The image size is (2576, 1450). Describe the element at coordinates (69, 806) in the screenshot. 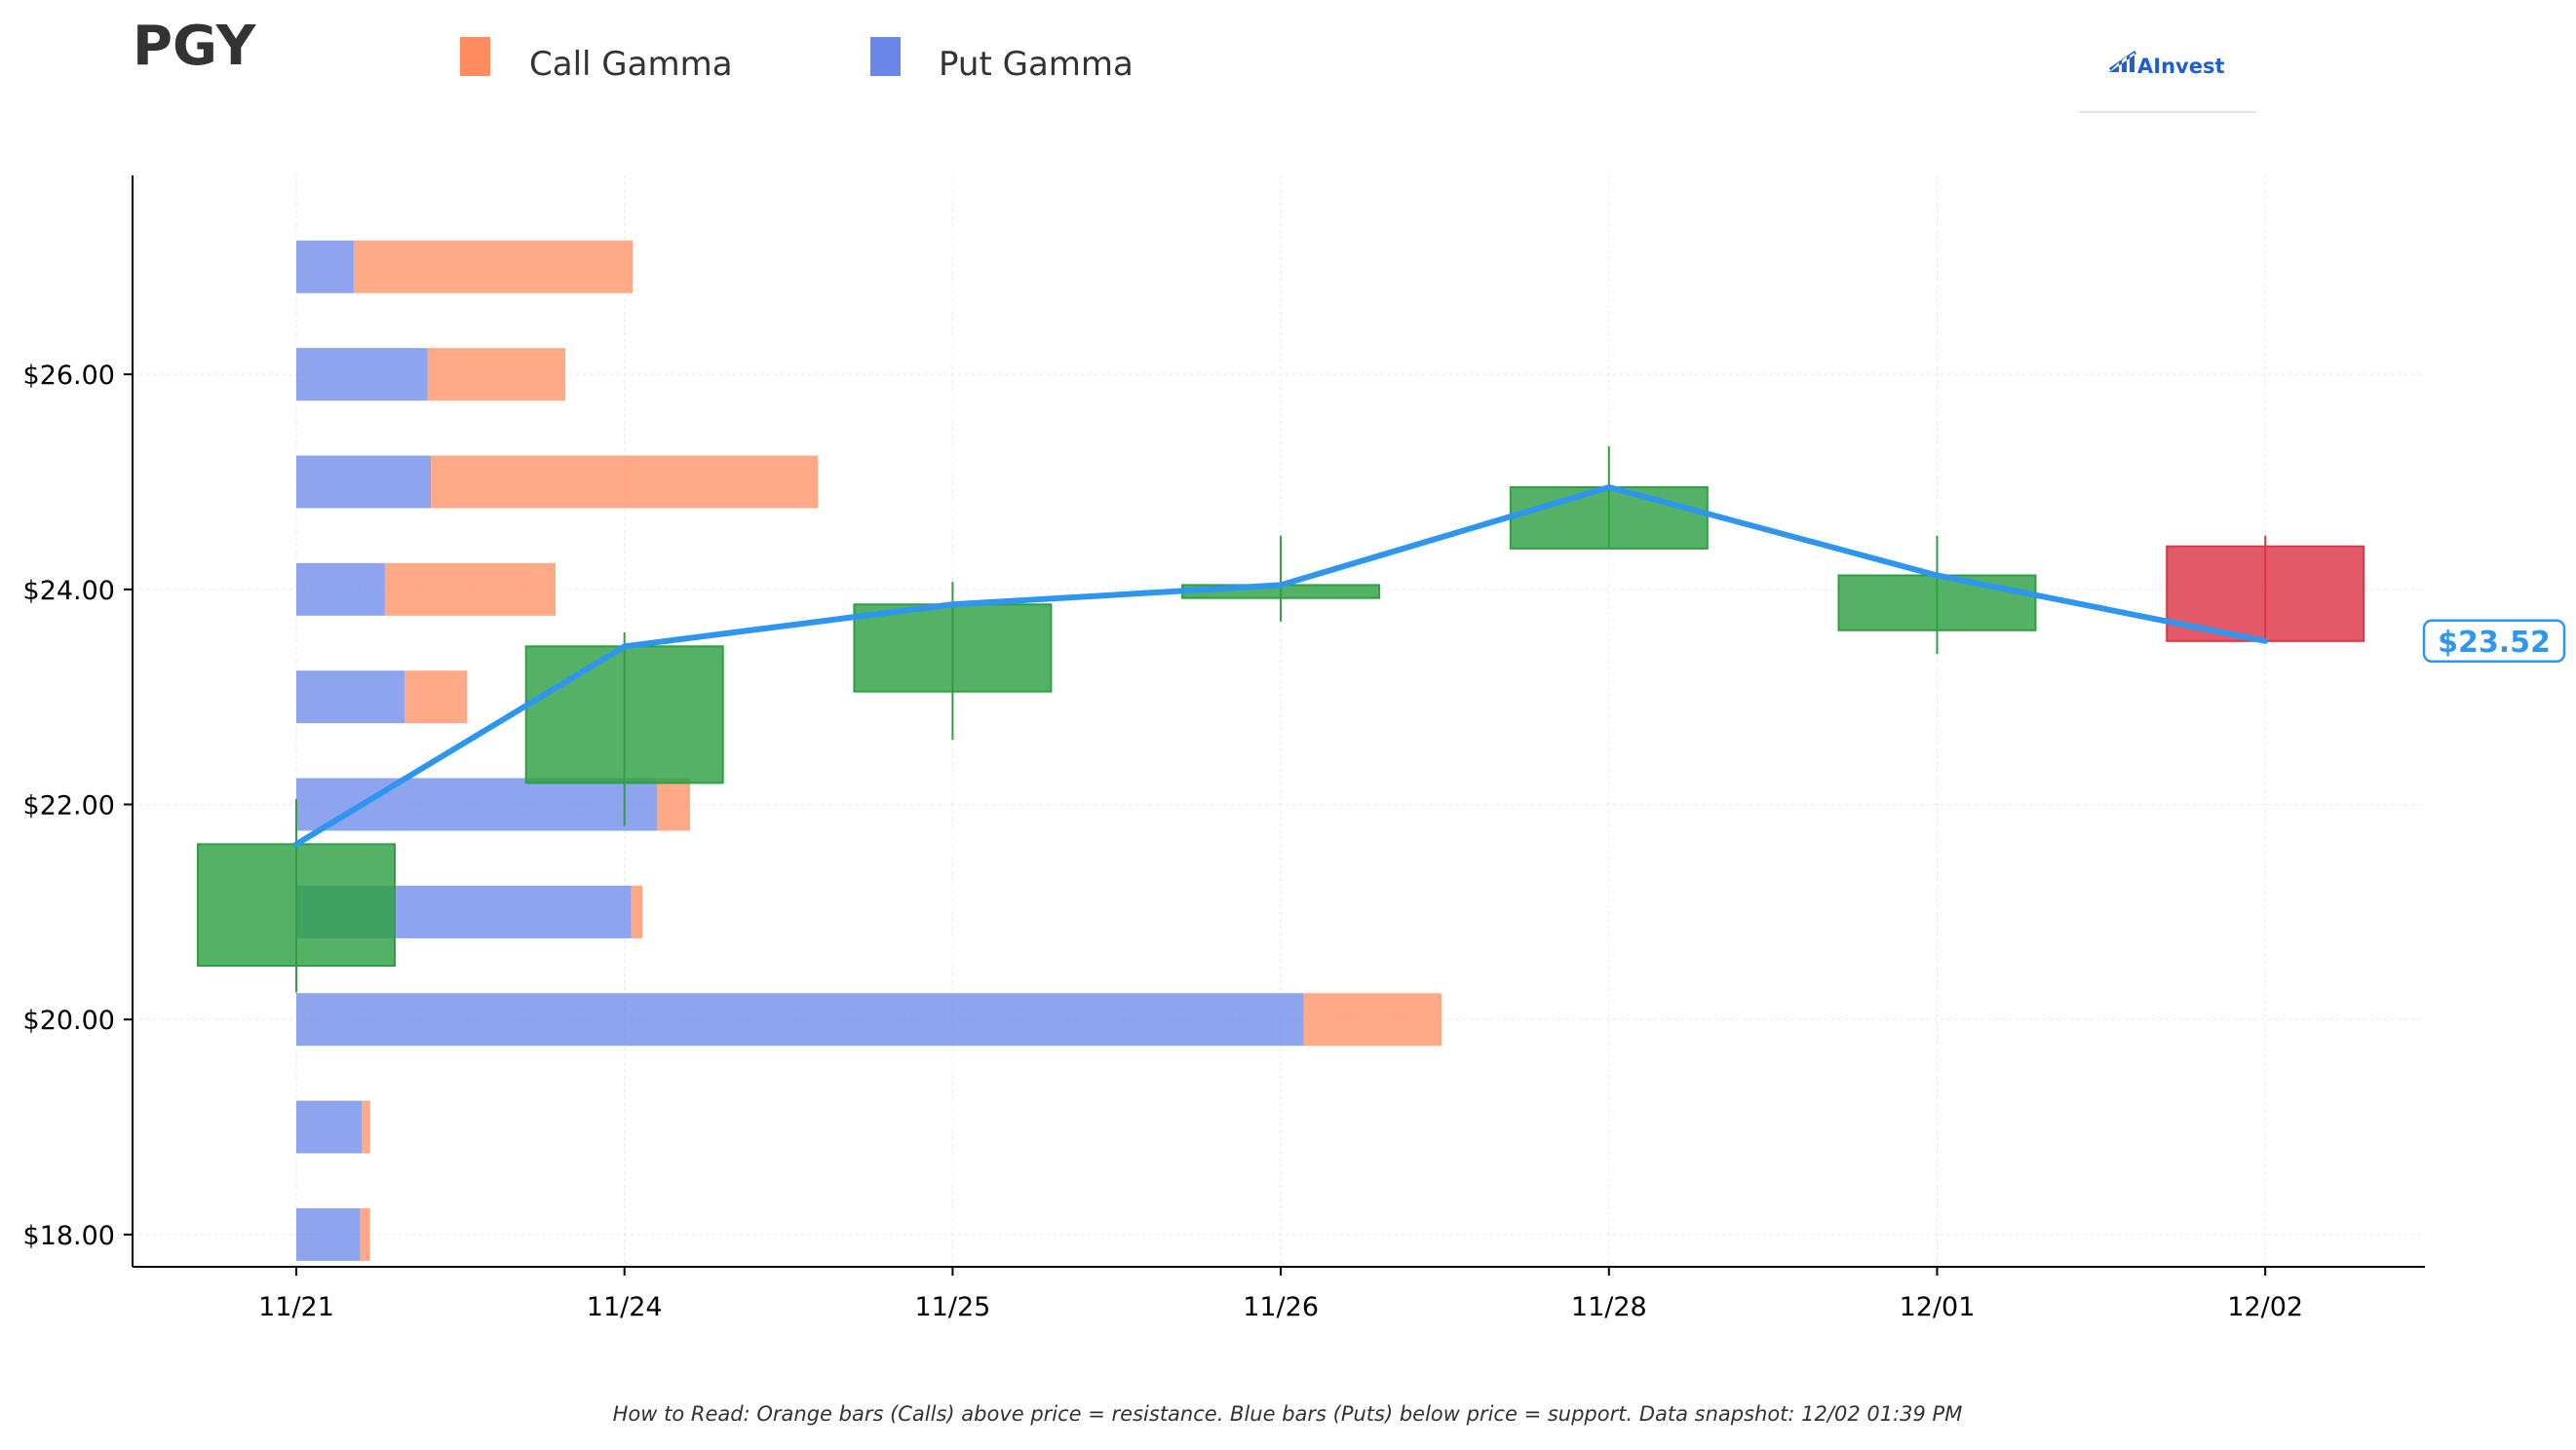

I see `y-tick-label: $22.00` at that location.